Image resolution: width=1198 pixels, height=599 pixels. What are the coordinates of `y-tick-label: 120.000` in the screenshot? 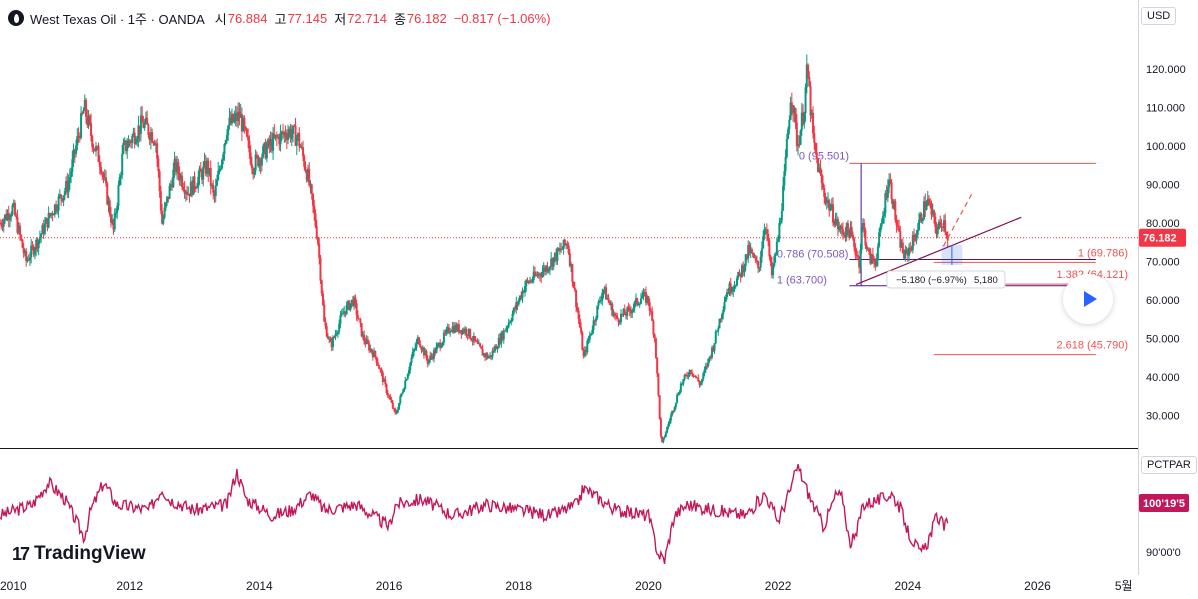 It's located at (1166, 70).